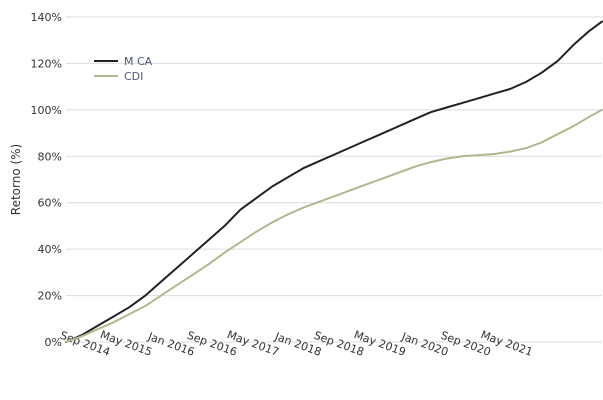 Image resolution: width=603 pixels, height=400 pixels. What do you see at coordinates (16, 179) in the screenshot?
I see `y-axis-label: Retorno (%)` at bounding box center [16, 179].